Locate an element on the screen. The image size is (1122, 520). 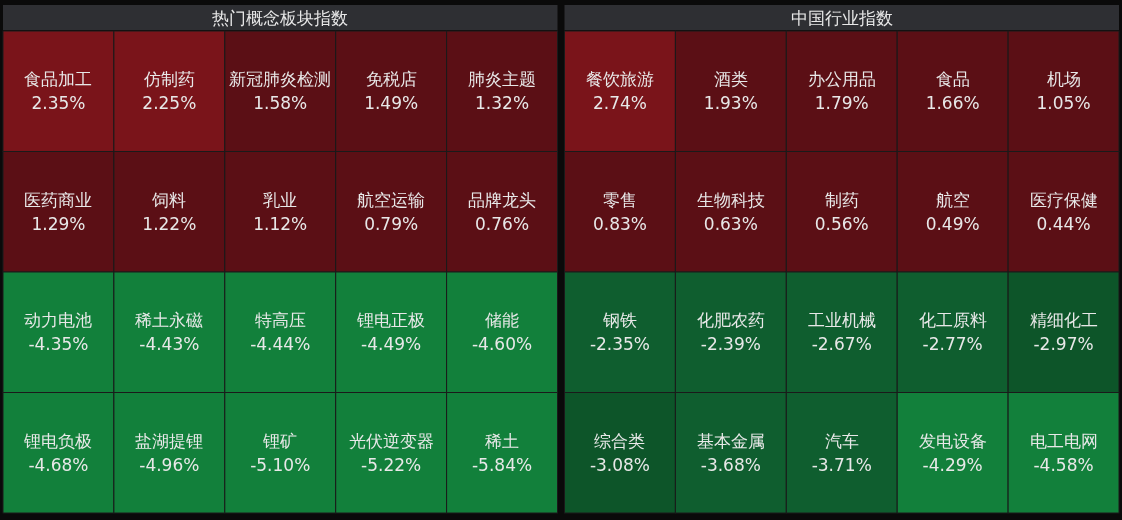
cell: 稀土永磁 -4.43% is located at coordinates (169, 332).